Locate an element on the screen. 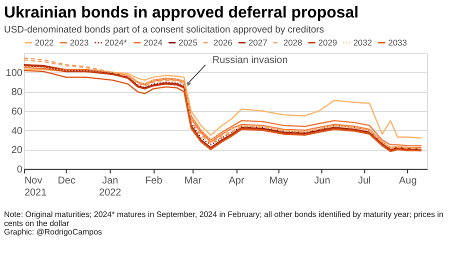 The height and width of the screenshot is (274, 451). x-tick-label: Jan 2022 is located at coordinates (110, 186).